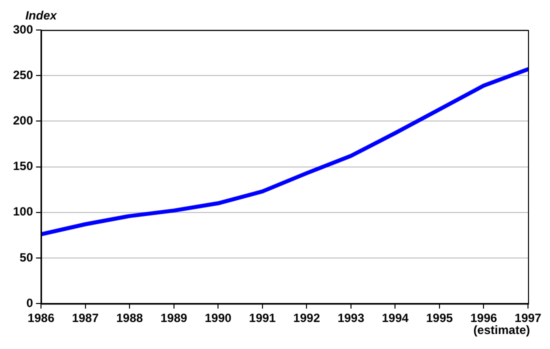 This screenshot has height=349, width=550. I want to click on x-tick-label: 1988, so click(130, 318).